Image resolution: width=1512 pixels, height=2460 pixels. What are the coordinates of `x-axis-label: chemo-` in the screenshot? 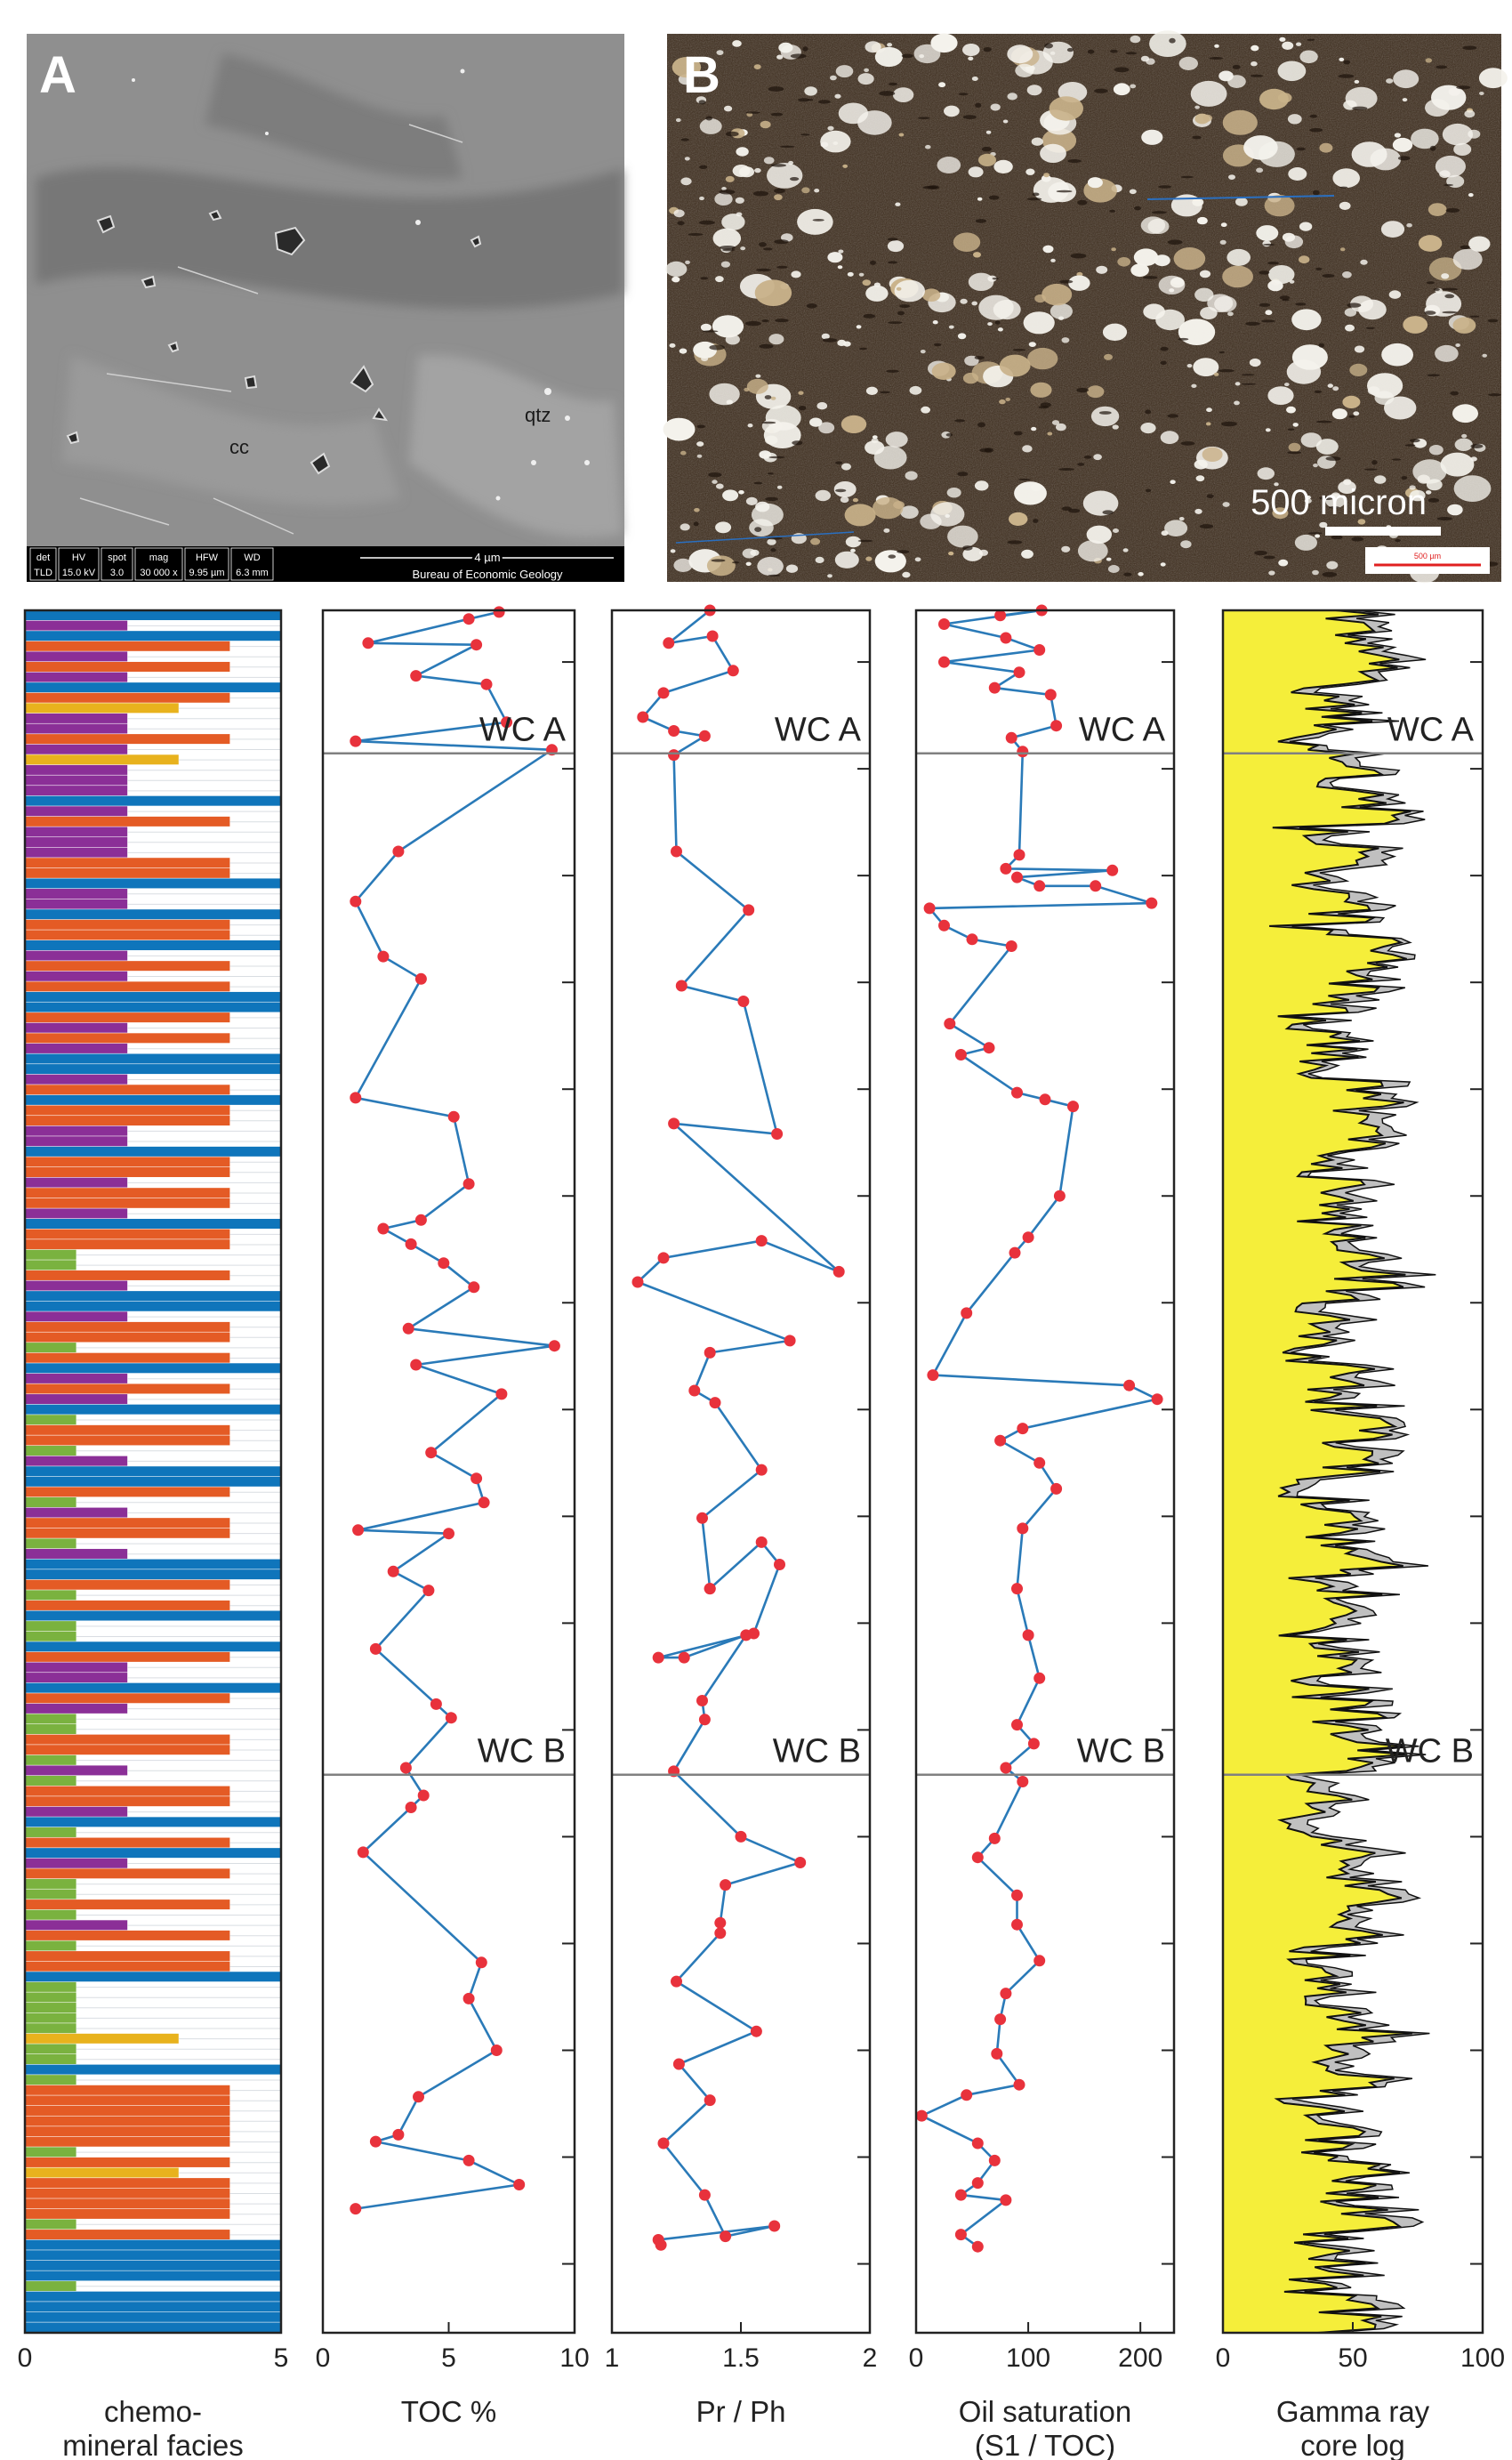 It's located at (153, 2411).